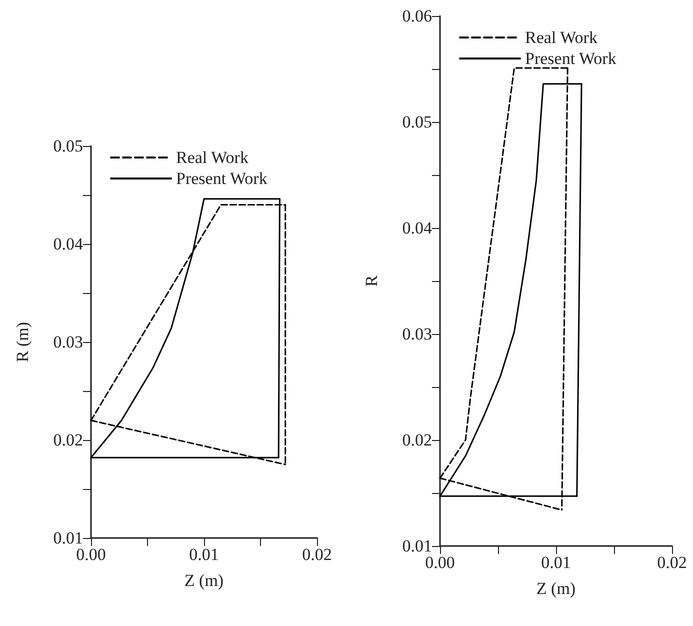 This screenshot has width=693, height=626. I want to click on y-tick-label: 0.06, so click(417, 16).